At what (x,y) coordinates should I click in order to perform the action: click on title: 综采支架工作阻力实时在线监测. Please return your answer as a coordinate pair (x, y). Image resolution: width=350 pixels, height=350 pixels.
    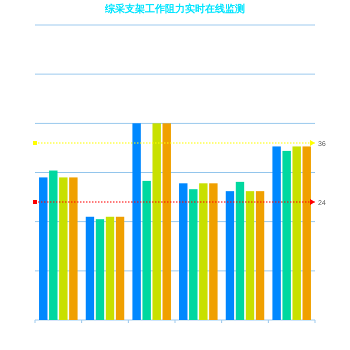
    Looking at the image, I should click on (175, 9).